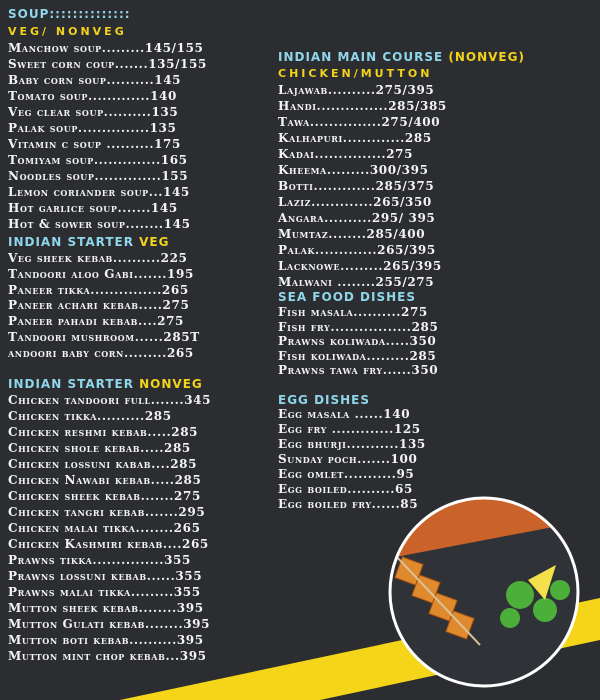 The height and width of the screenshot is (700, 600). Describe the element at coordinates (357, 341) in the screenshot. I see `menu-item: Prawns koliwada.....350` at that location.